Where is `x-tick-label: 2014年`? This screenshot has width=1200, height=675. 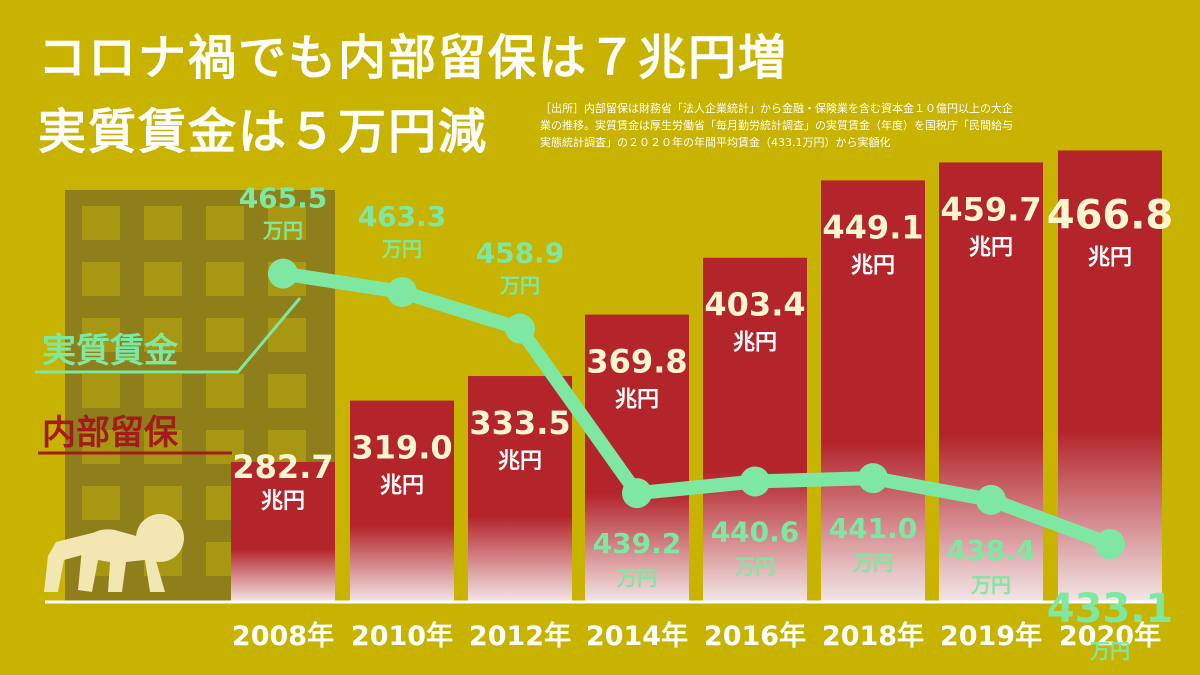
x-tick-label: 2014年 is located at coordinates (637, 636).